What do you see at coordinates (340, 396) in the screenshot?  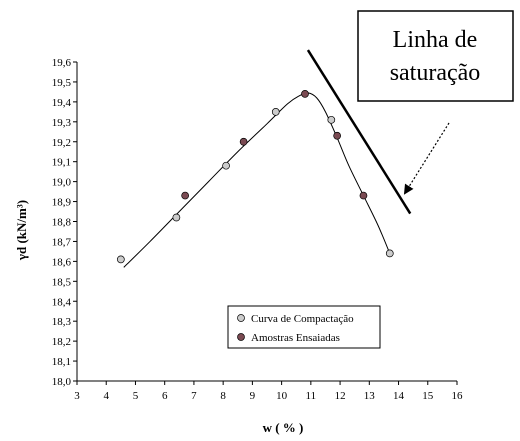 I see `x-tick-label: 12` at bounding box center [340, 396].